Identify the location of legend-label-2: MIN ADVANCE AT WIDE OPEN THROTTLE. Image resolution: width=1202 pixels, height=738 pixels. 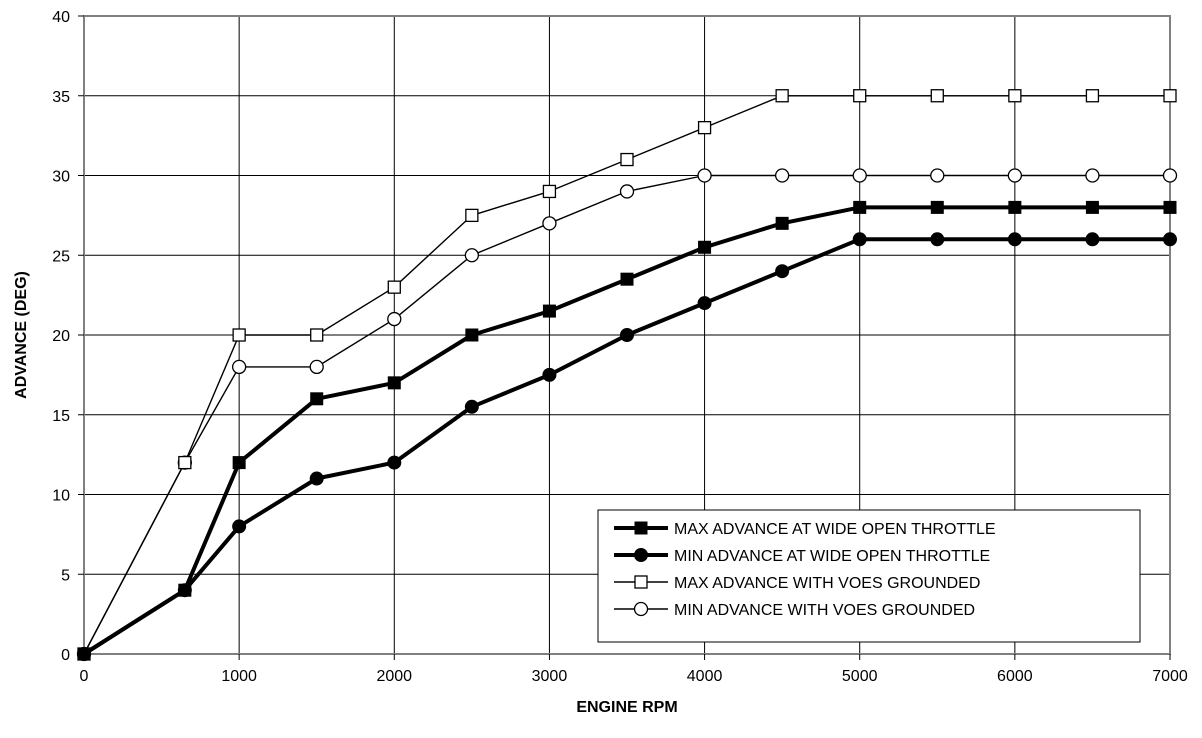
(832, 556).